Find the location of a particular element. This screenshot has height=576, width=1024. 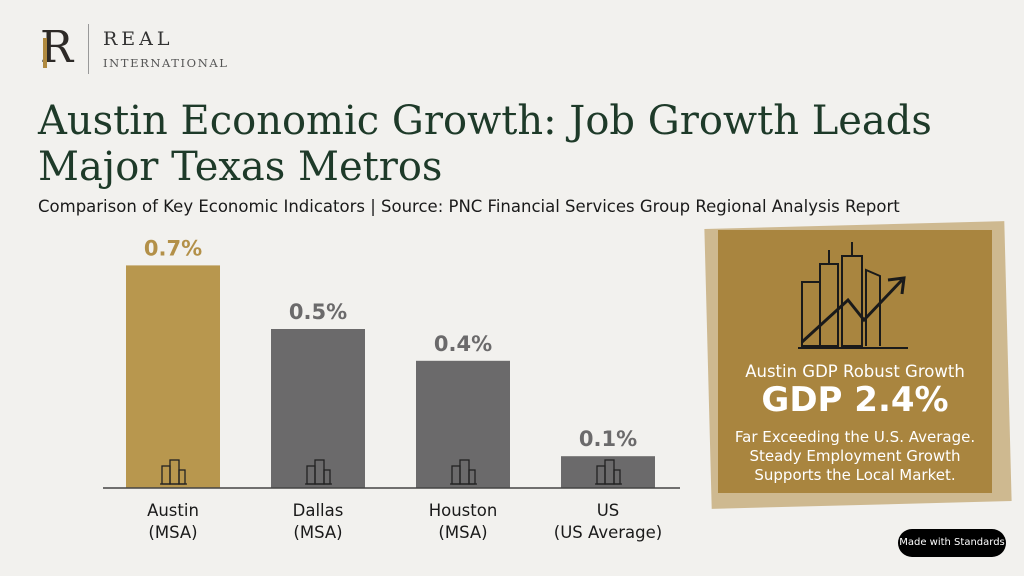

data-label: 0.7% is located at coordinates (173, 248).